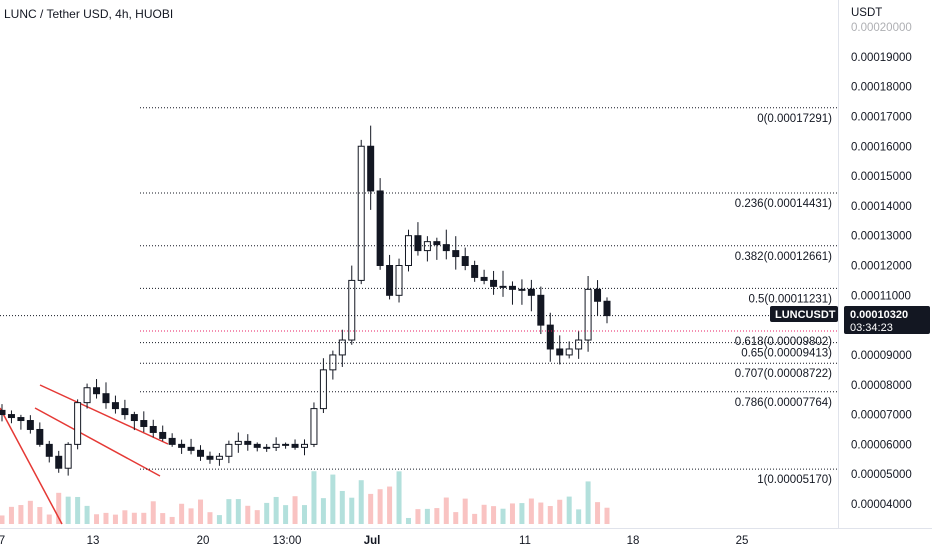 Image resolution: width=932 pixels, height=550 pixels. I want to click on y-tick-label: 0.00005000, so click(881, 475).